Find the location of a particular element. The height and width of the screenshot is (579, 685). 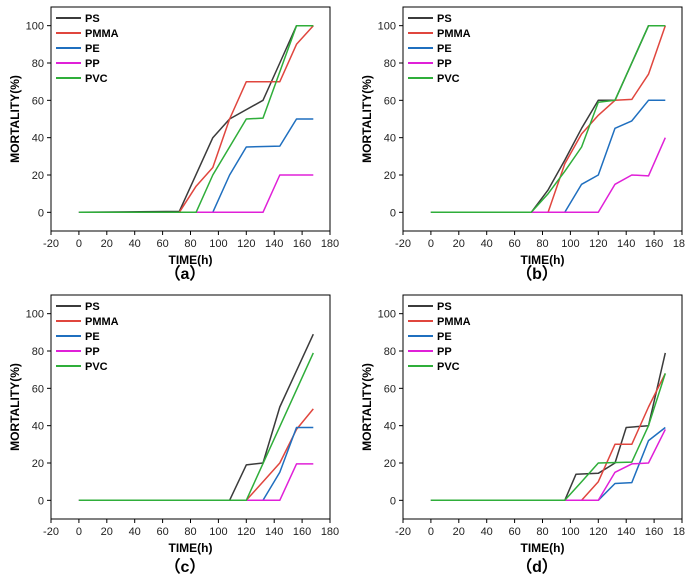

panel-label: （a） is located at coordinates (185, 274).